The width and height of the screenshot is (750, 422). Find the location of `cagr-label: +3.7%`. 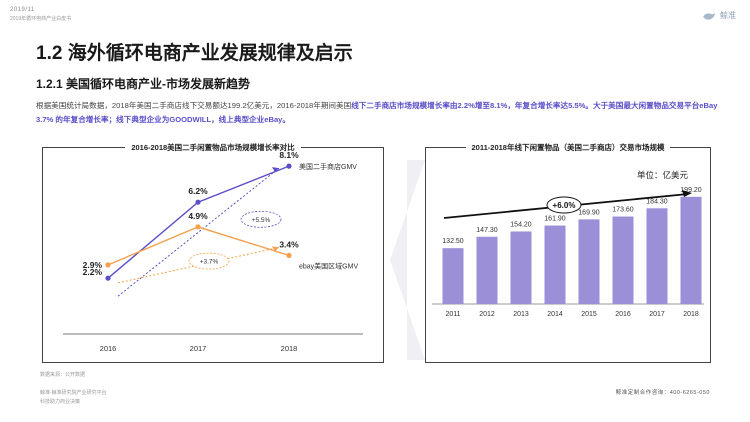

cagr-label: +3.7% is located at coordinates (209, 262).